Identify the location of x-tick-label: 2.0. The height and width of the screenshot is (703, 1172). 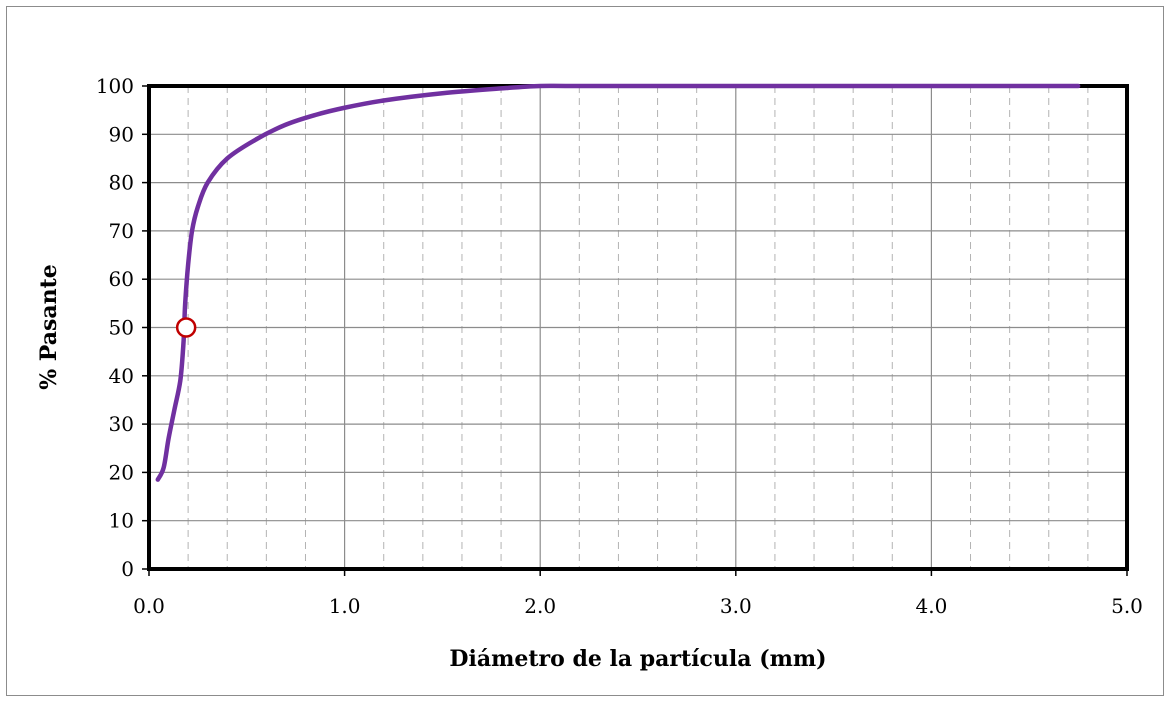
(540, 606).